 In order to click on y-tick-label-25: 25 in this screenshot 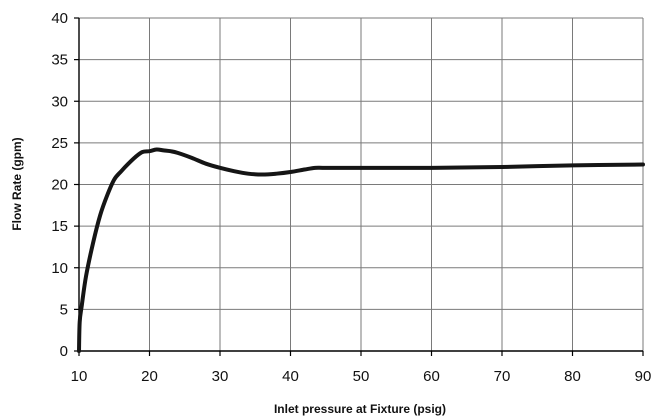, I will do `click(59, 143)`.